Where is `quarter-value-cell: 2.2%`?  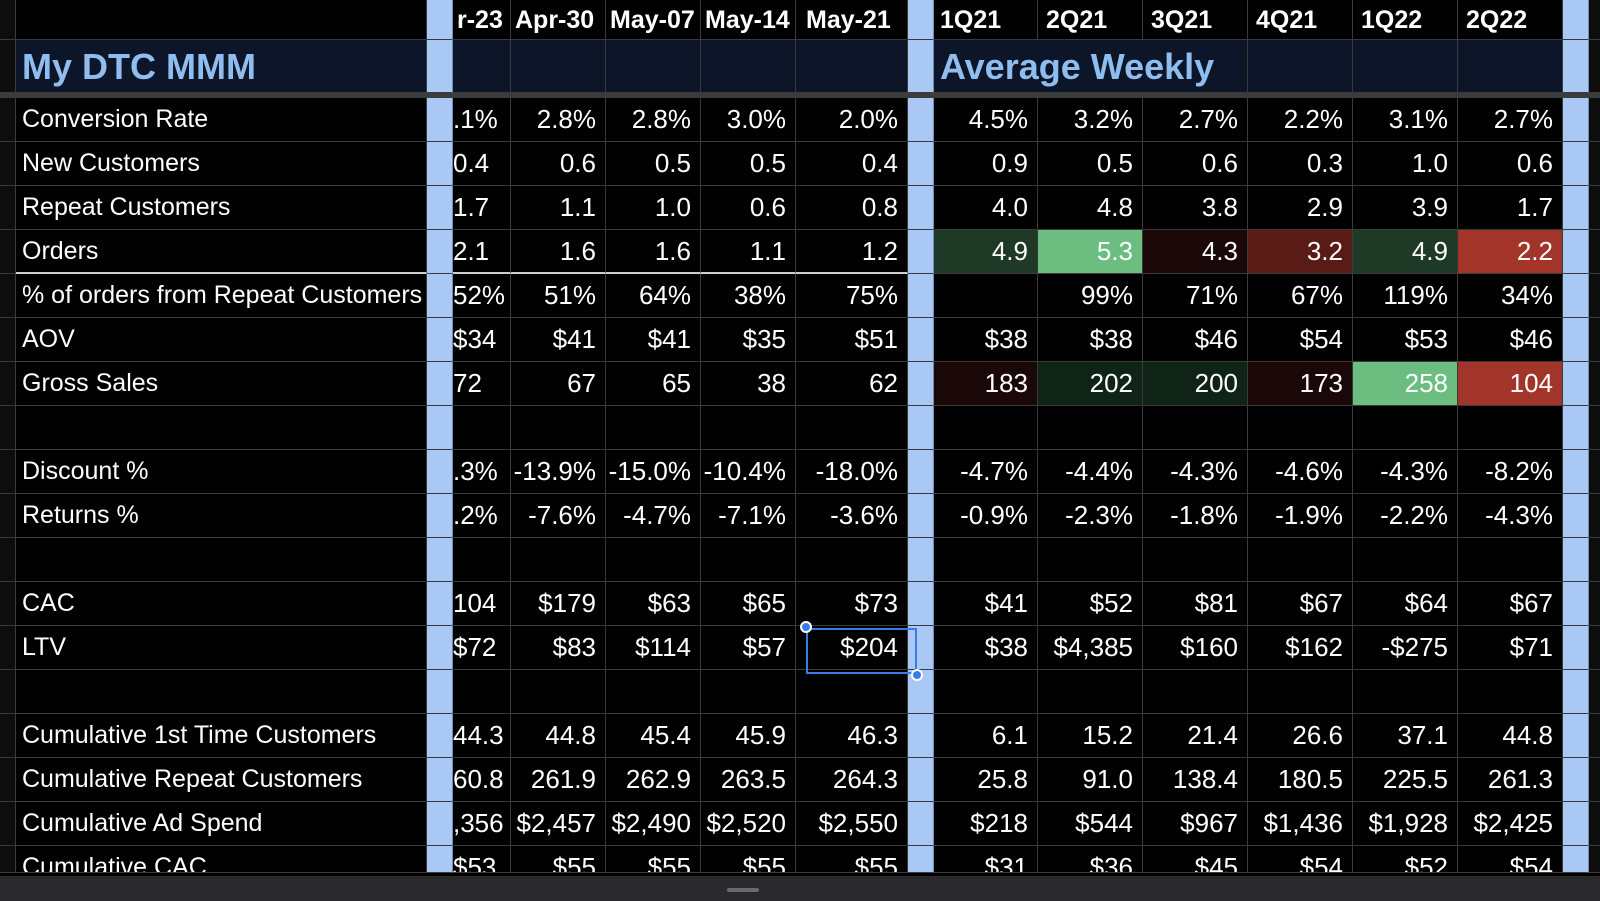
quarter-value-cell: 2.2% is located at coordinates (1300, 120).